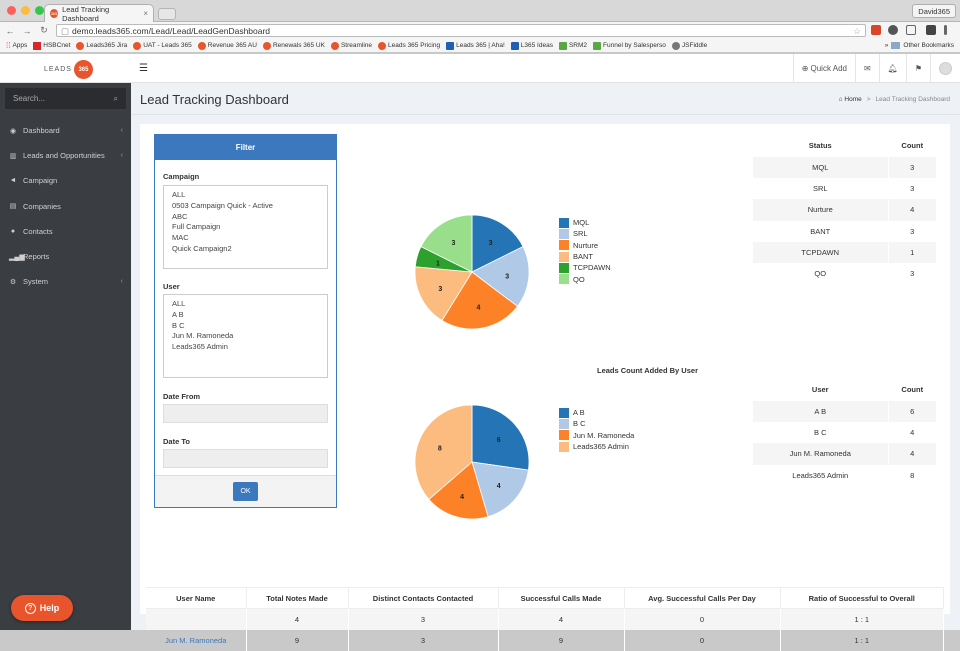 The image size is (960, 651). I want to click on sidebar-item-campaign: ◄ Campaign, so click(65, 180).